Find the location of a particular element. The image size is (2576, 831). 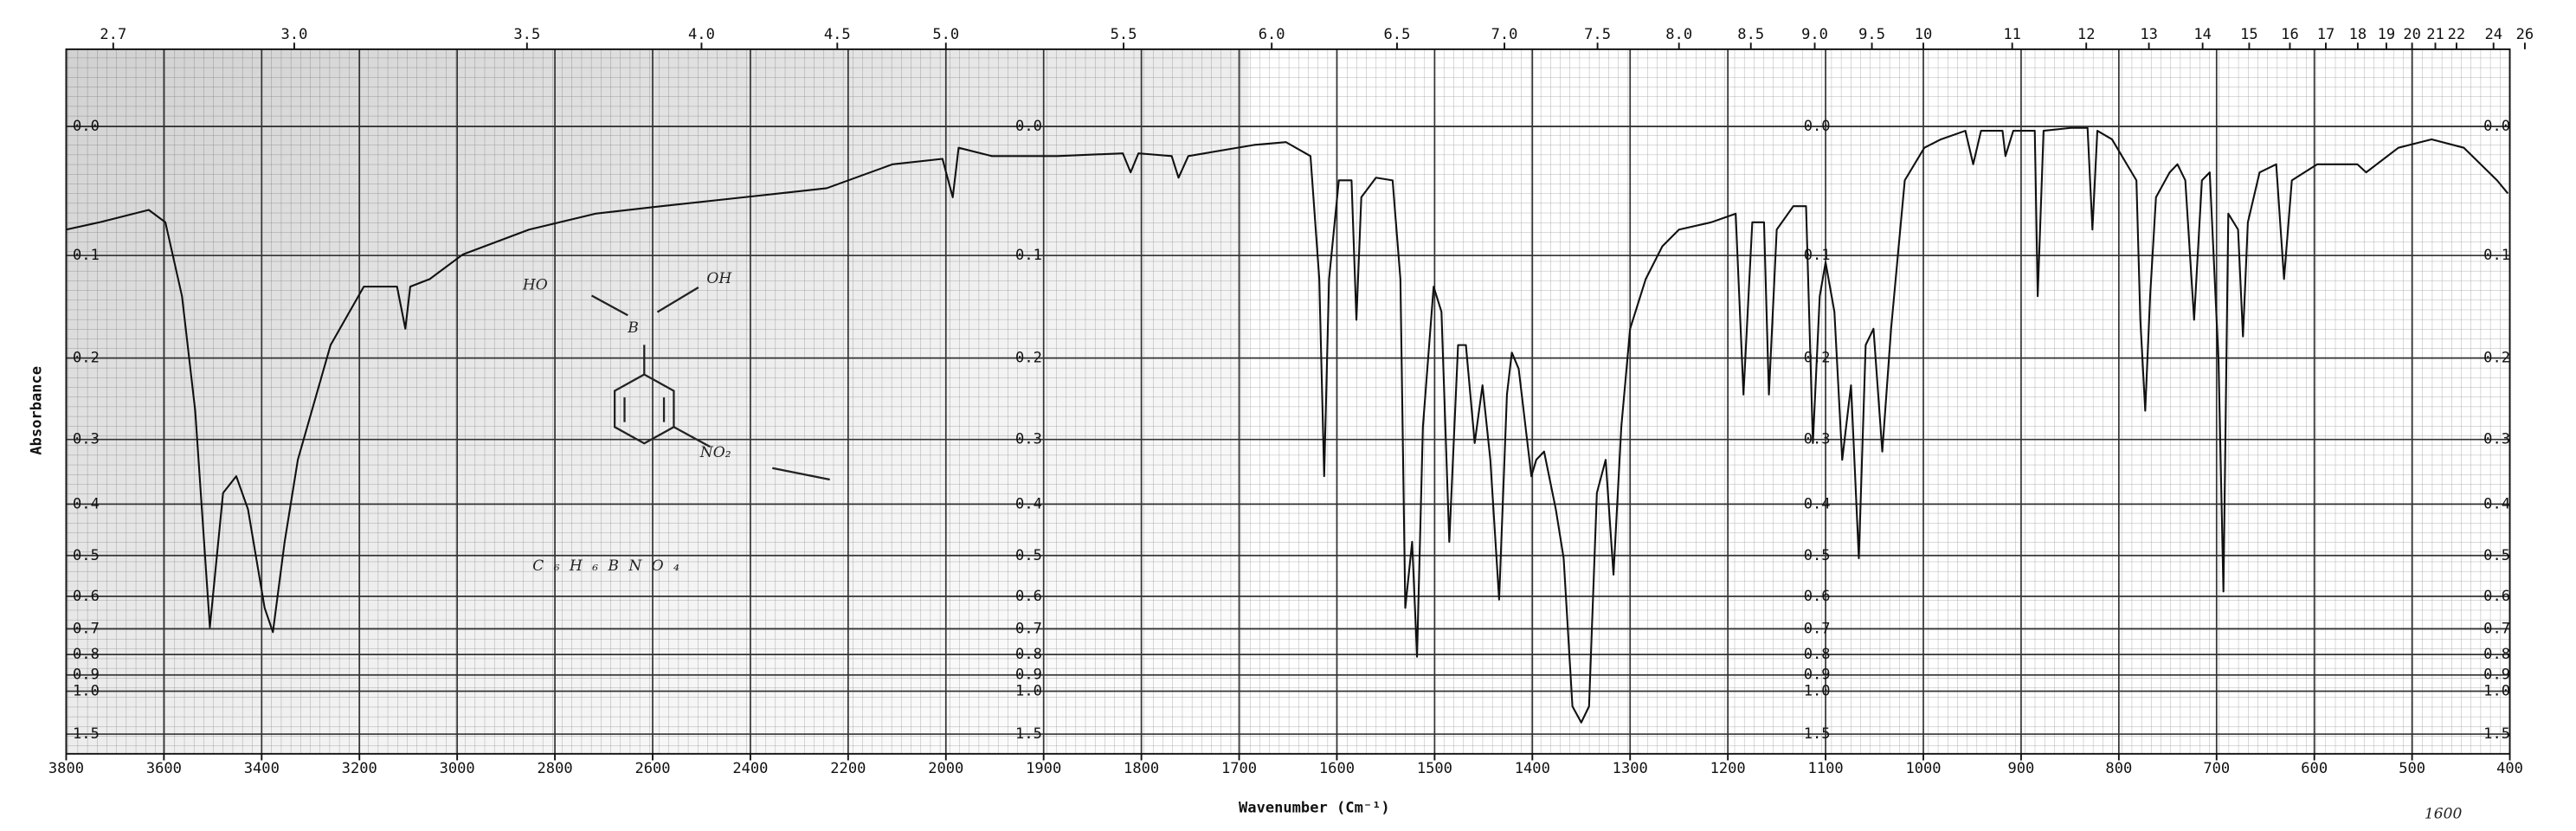

annotation: NO₂ is located at coordinates (715, 452).